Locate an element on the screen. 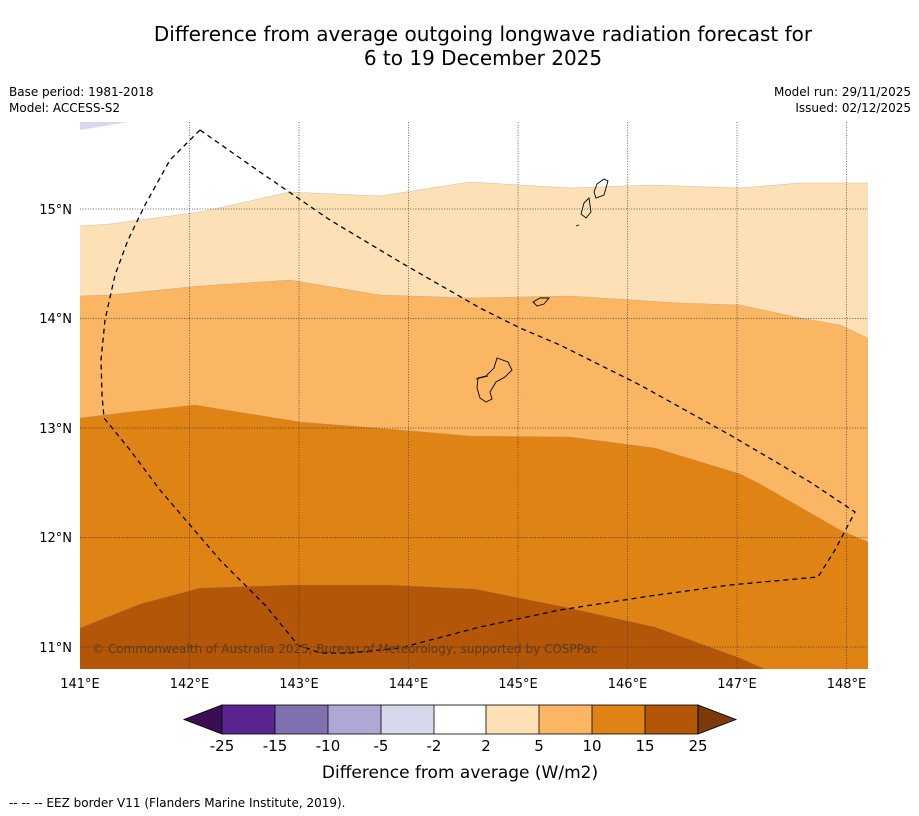  island-rota is located at coordinates (541, 302).